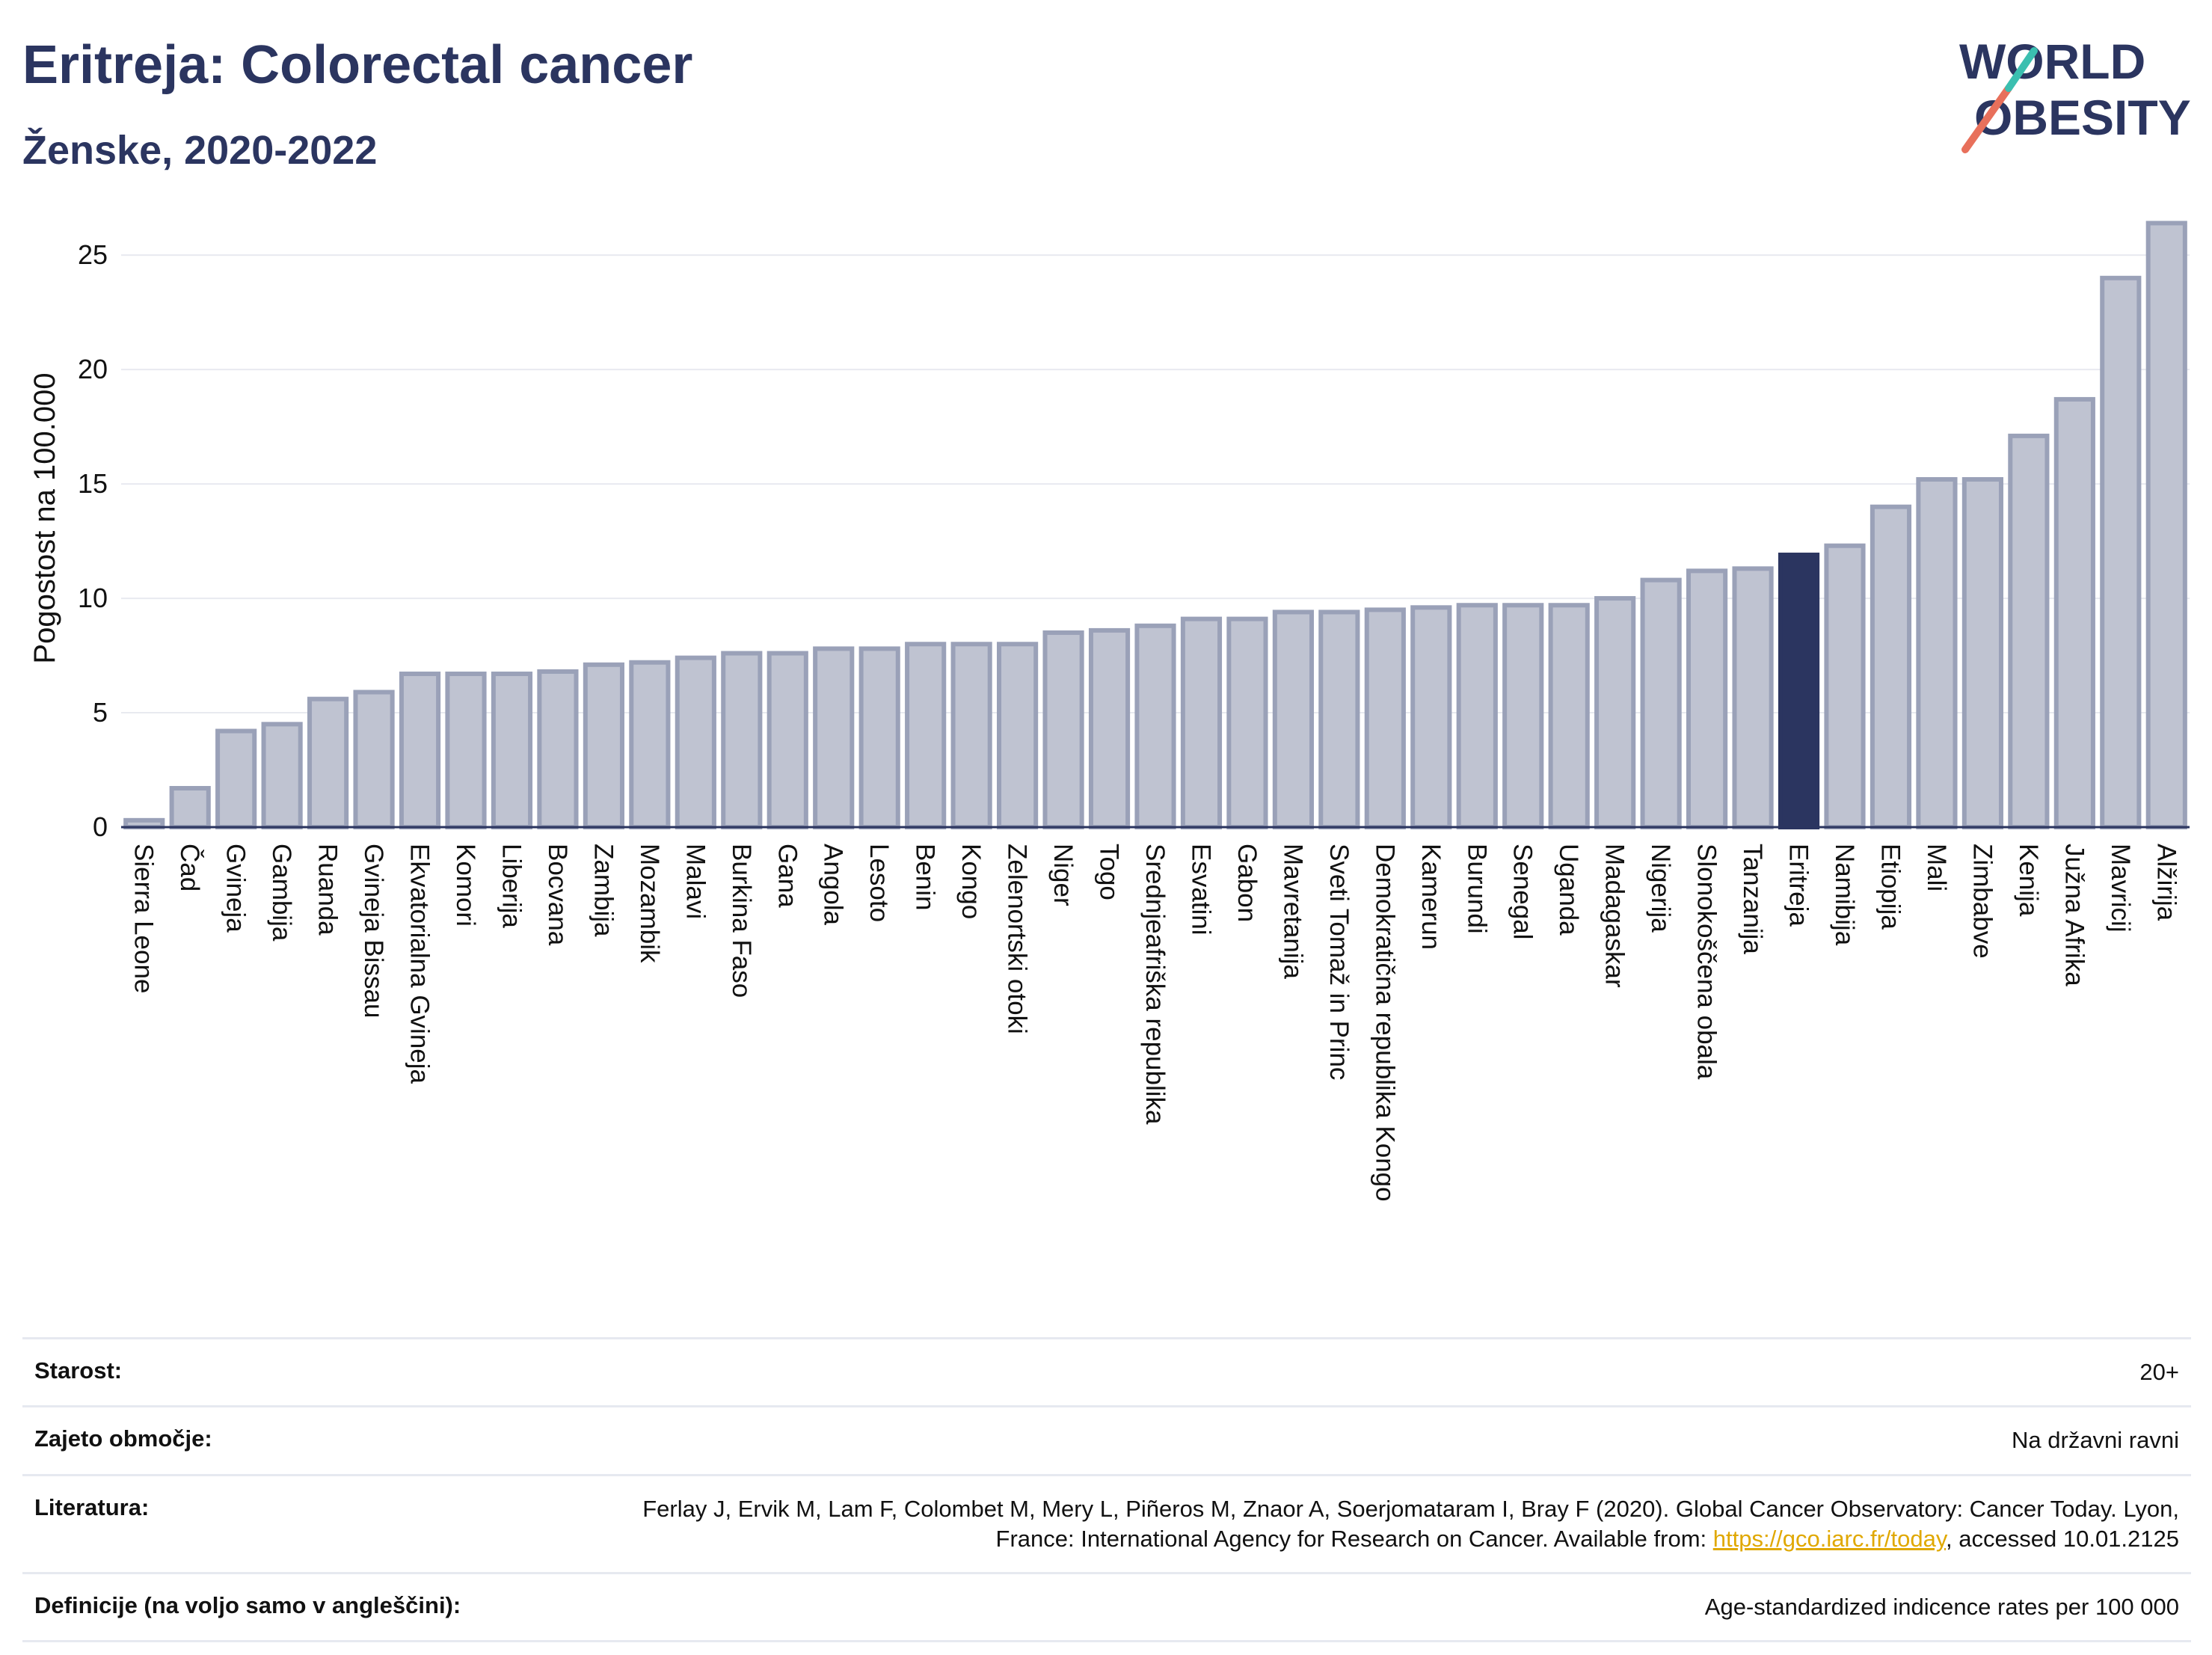 Image resolution: width=2212 pixels, height=1655 pixels. What do you see at coordinates (649, 903) in the screenshot?
I see `x-tick-label: Mozambik` at bounding box center [649, 903].